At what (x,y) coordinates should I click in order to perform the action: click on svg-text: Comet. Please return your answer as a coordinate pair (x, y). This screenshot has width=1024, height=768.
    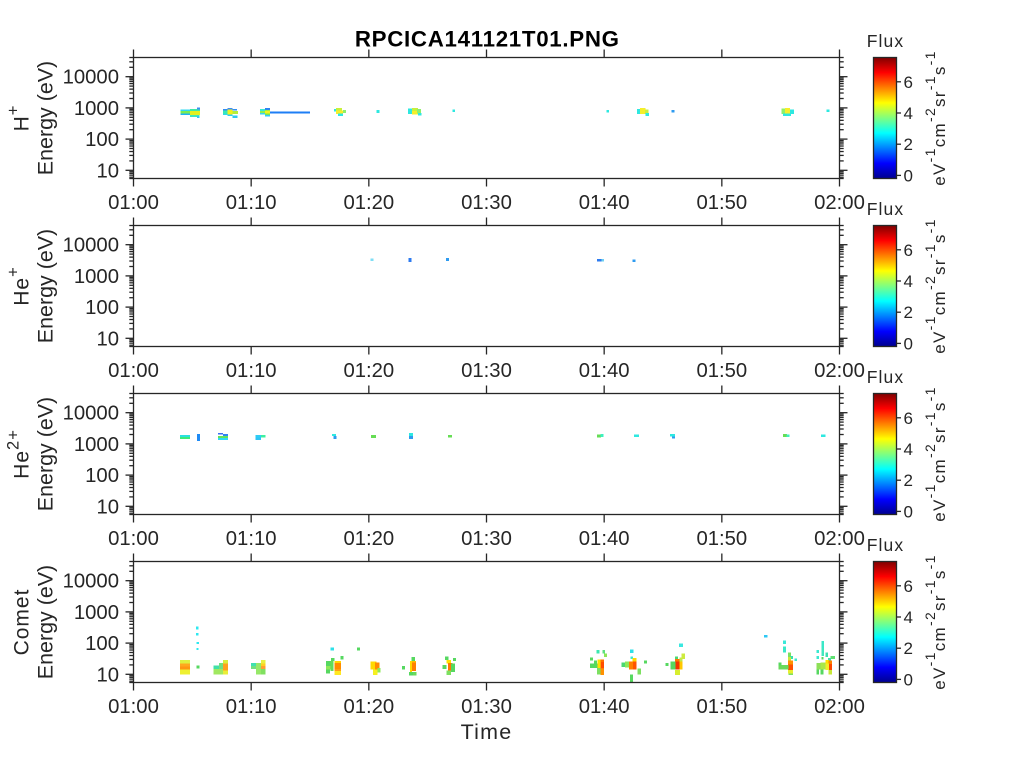
    Looking at the image, I should click on (22, 622).